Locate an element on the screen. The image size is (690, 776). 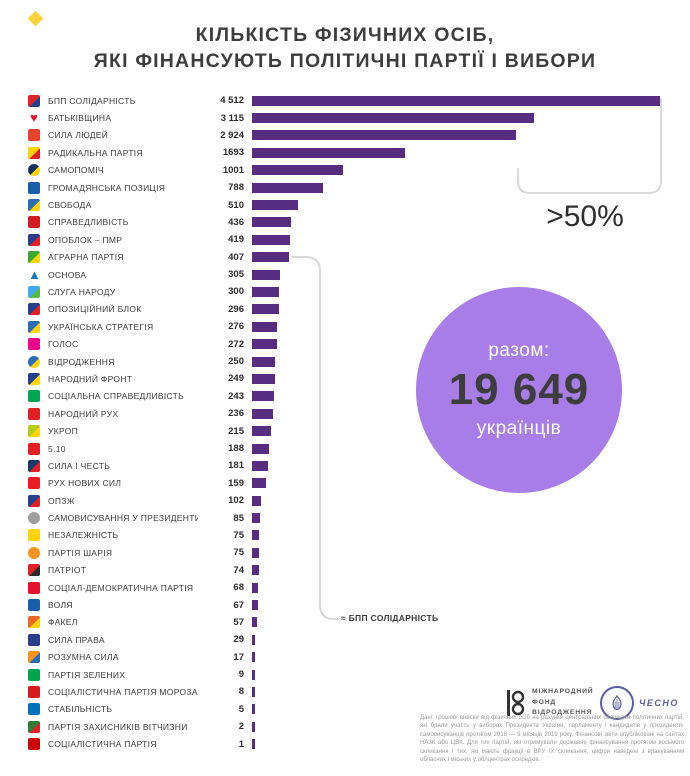
party-logo-icon: ▲ is located at coordinates (34, 274).